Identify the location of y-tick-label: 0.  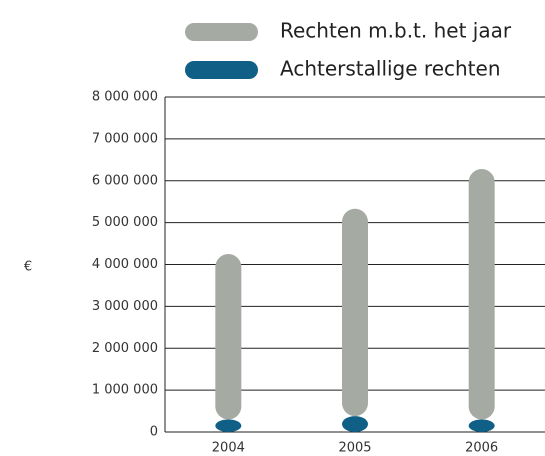
(154, 432).